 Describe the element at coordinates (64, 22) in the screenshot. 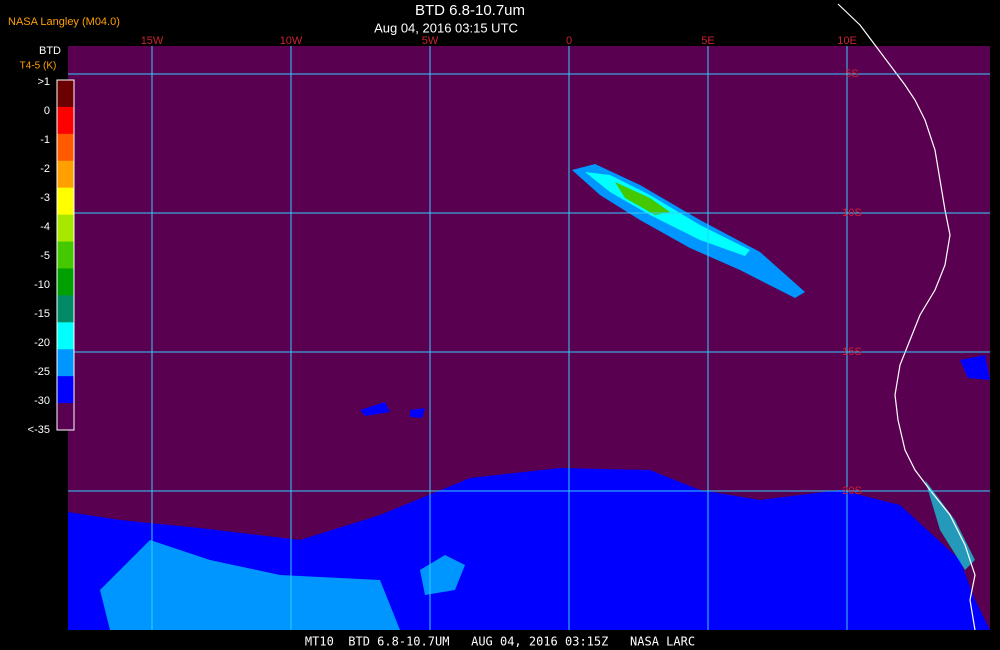

I see `source-label: NASA Langley (M04.0)` at that location.